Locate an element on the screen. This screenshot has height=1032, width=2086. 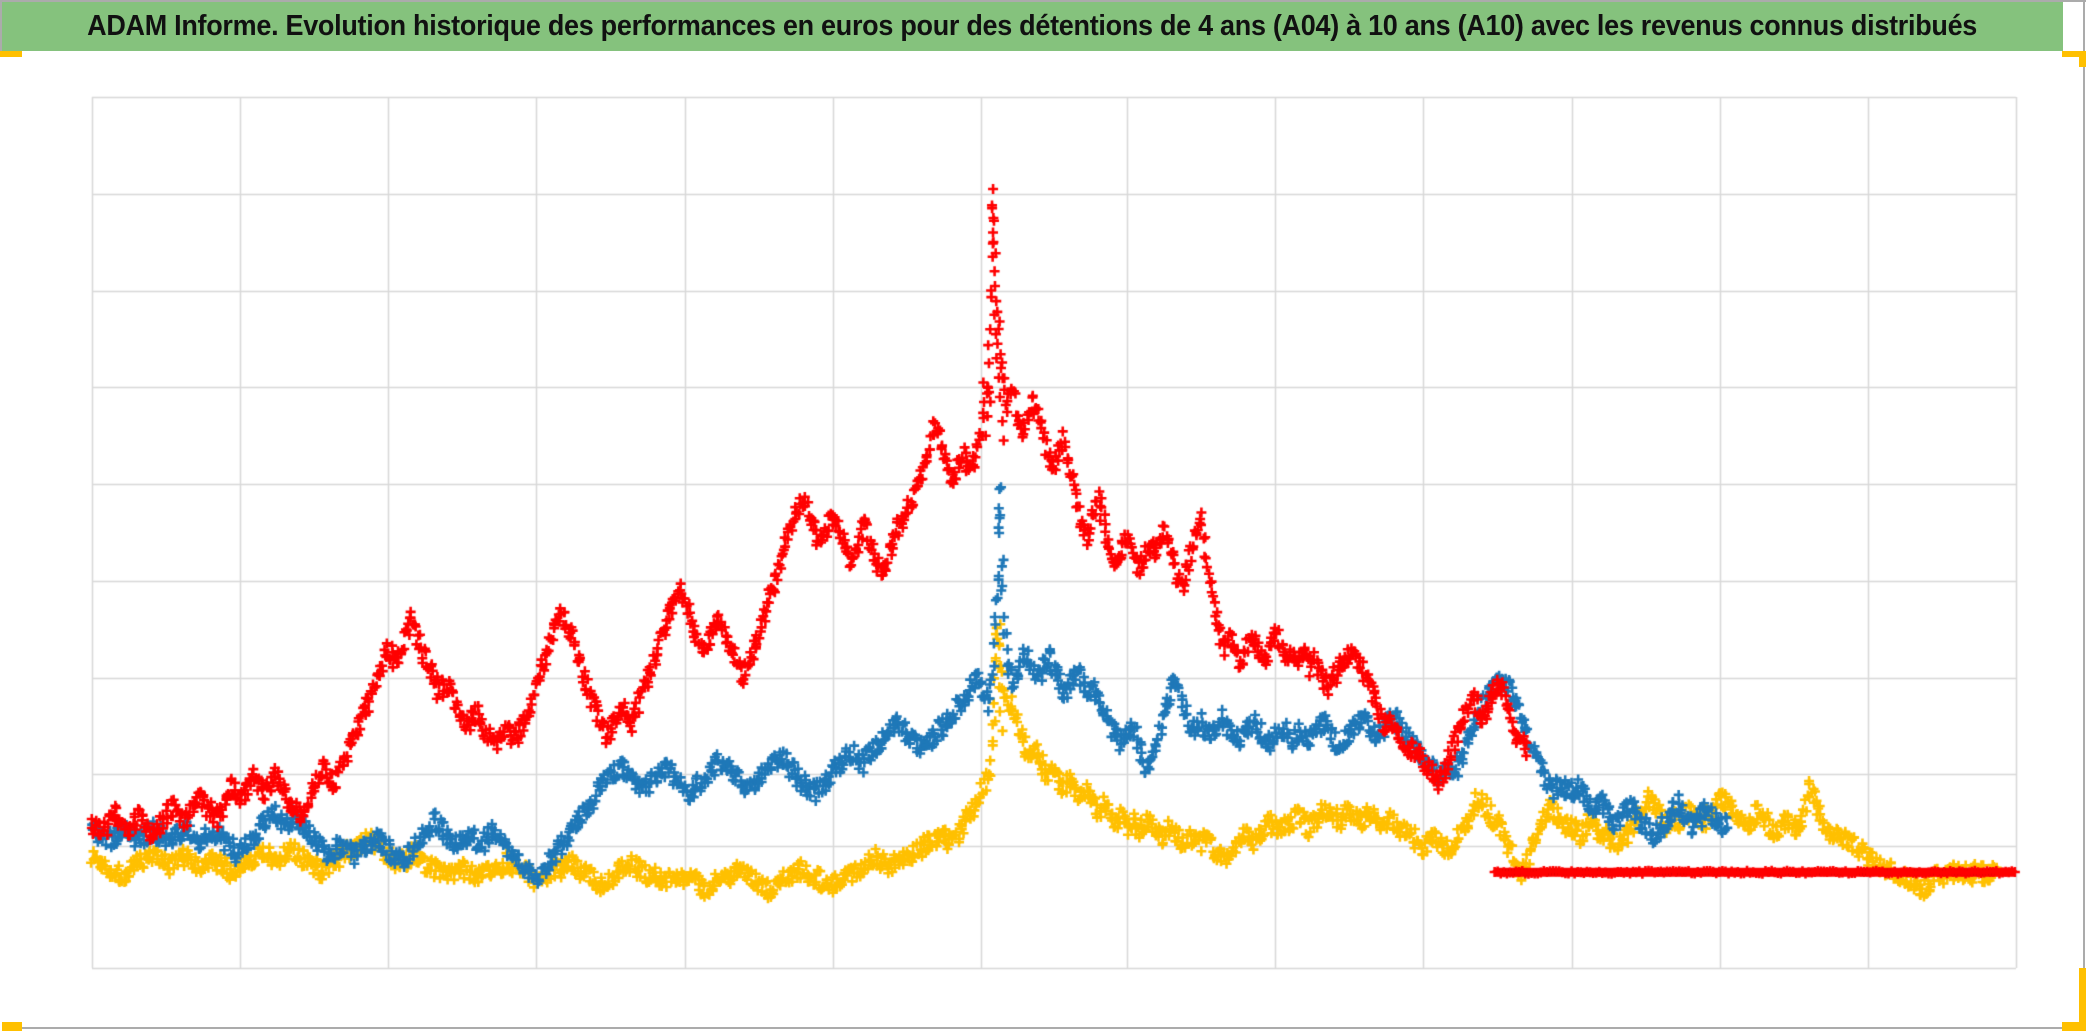
slide-border-bottom is located at coordinates (1042, 1028).